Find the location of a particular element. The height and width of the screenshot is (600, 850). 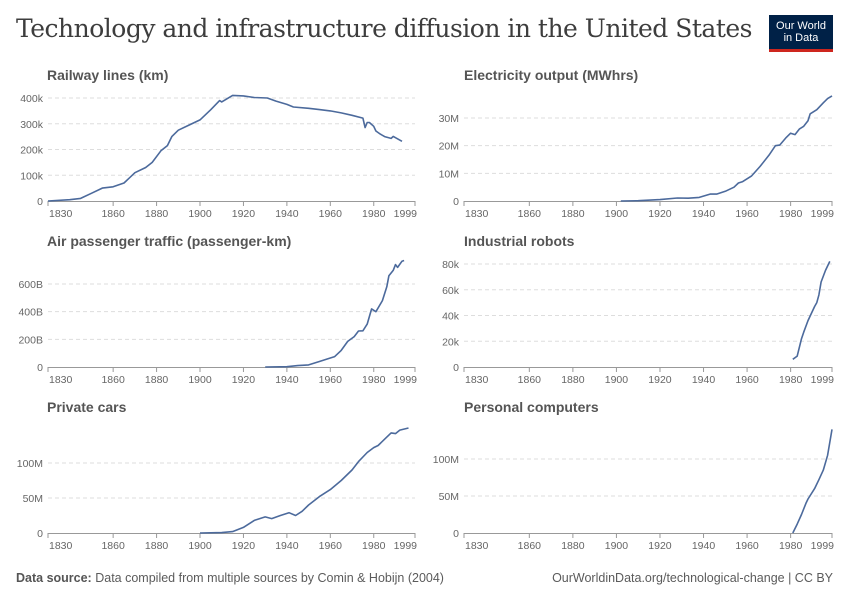

logo-line-2: in Data is located at coordinates (801, 38).